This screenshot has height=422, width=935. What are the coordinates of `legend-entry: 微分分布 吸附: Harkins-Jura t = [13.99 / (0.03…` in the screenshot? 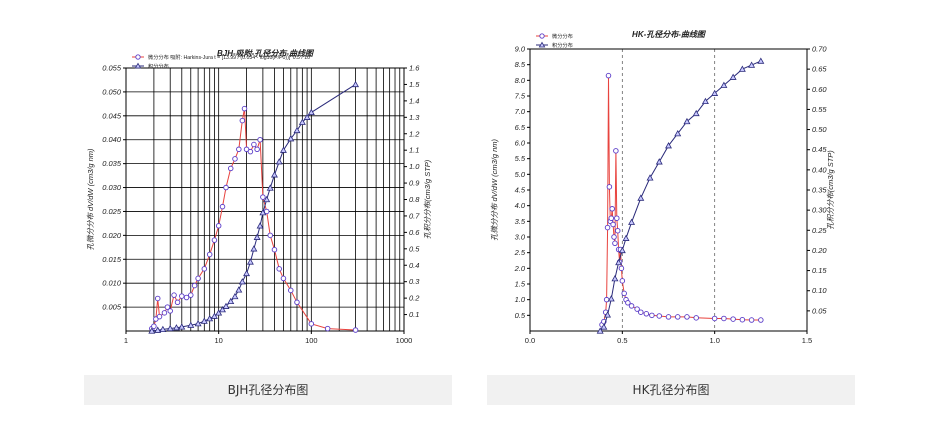 It's located at (229, 57).